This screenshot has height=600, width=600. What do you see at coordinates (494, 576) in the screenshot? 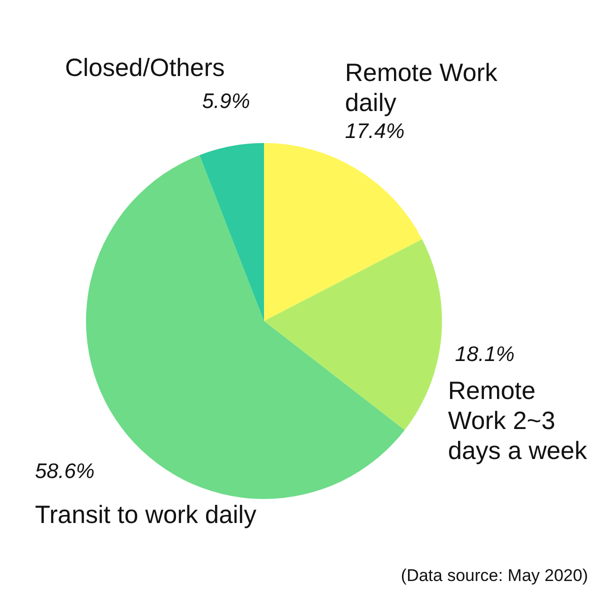
I see `text: (Data source: May 2020)` at bounding box center [494, 576].